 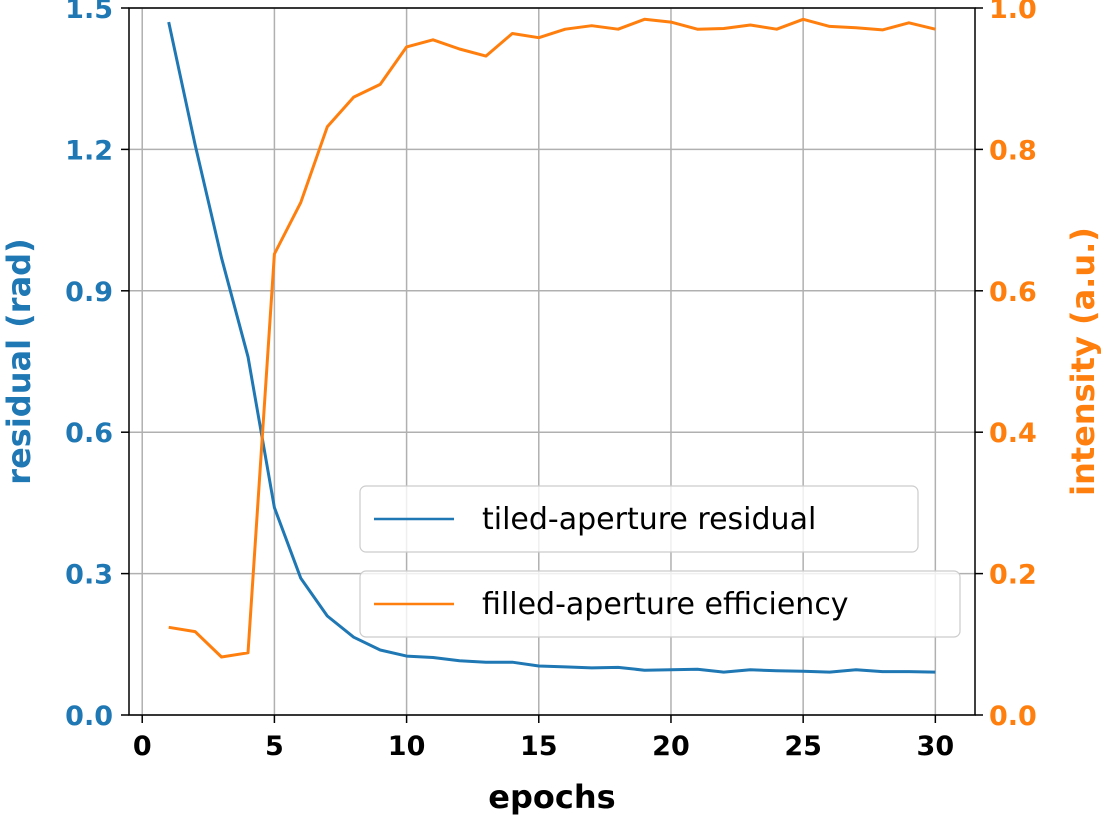 What do you see at coordinates (89, 150) in the screenshot?
I see `left-y-tick-label: 1.2` at bounding box center [89, 150].